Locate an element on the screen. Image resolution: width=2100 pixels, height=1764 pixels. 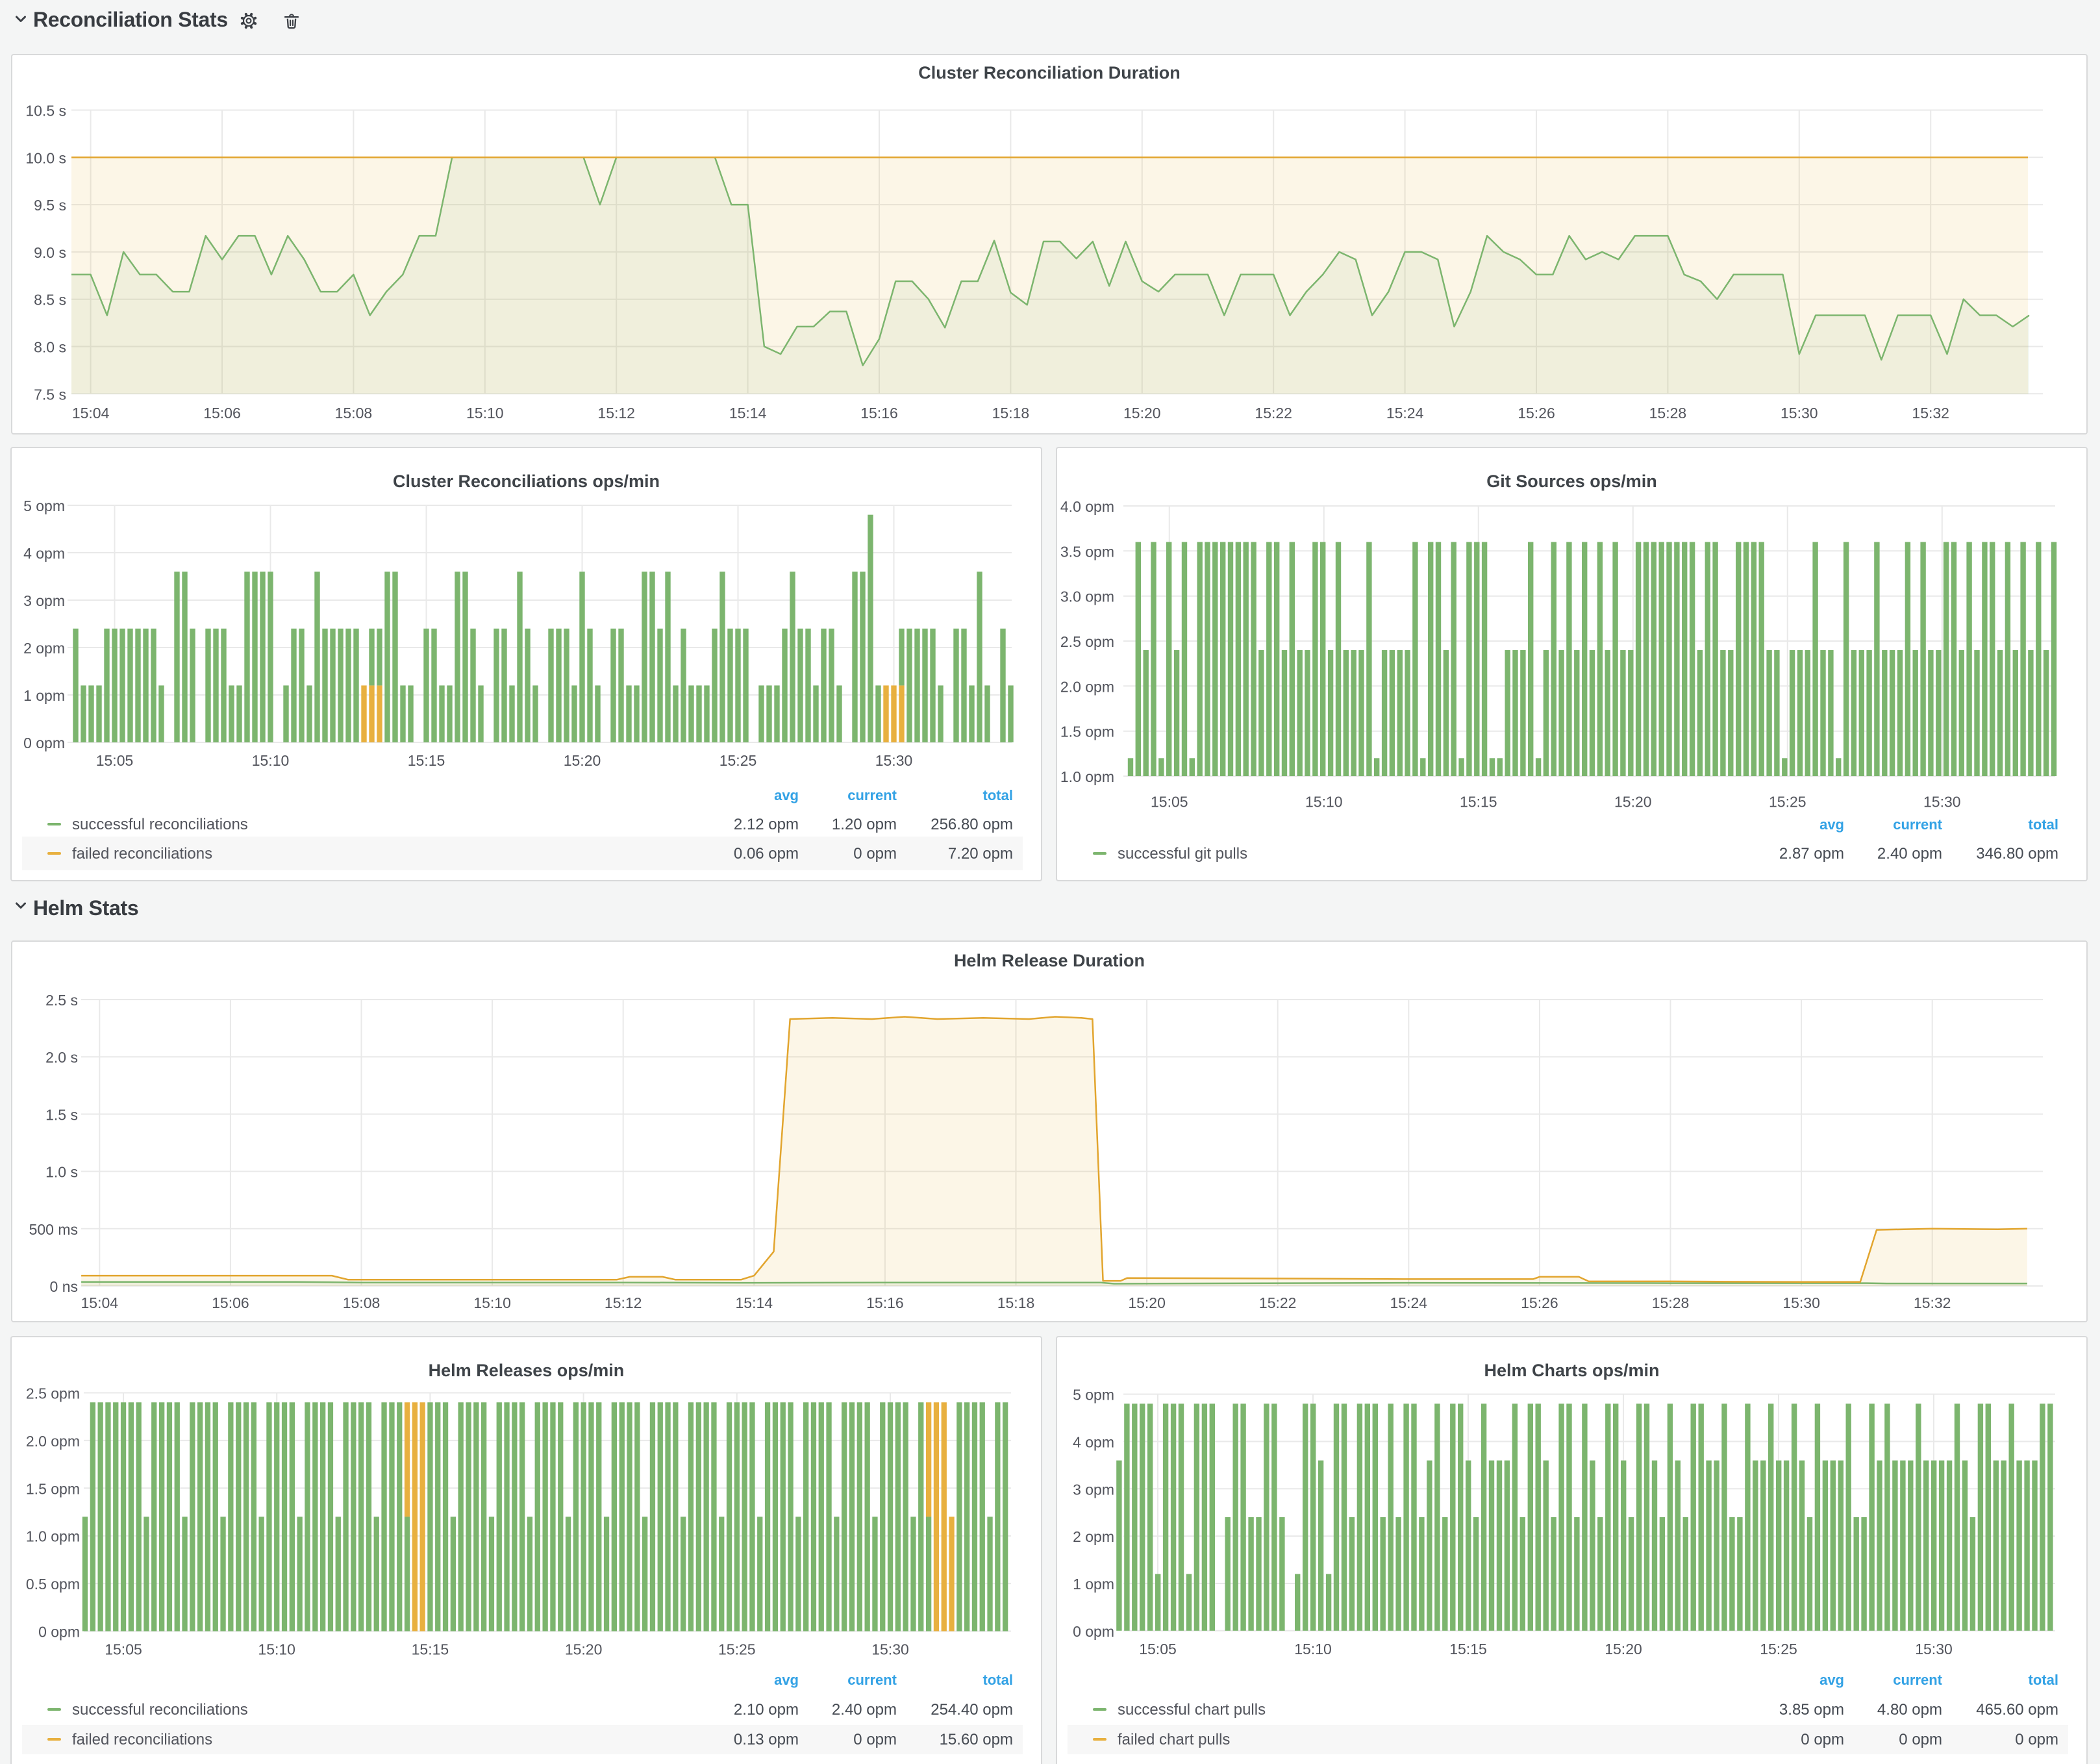
svg-text: 1.5 s is located at coordinates (62, 1115).